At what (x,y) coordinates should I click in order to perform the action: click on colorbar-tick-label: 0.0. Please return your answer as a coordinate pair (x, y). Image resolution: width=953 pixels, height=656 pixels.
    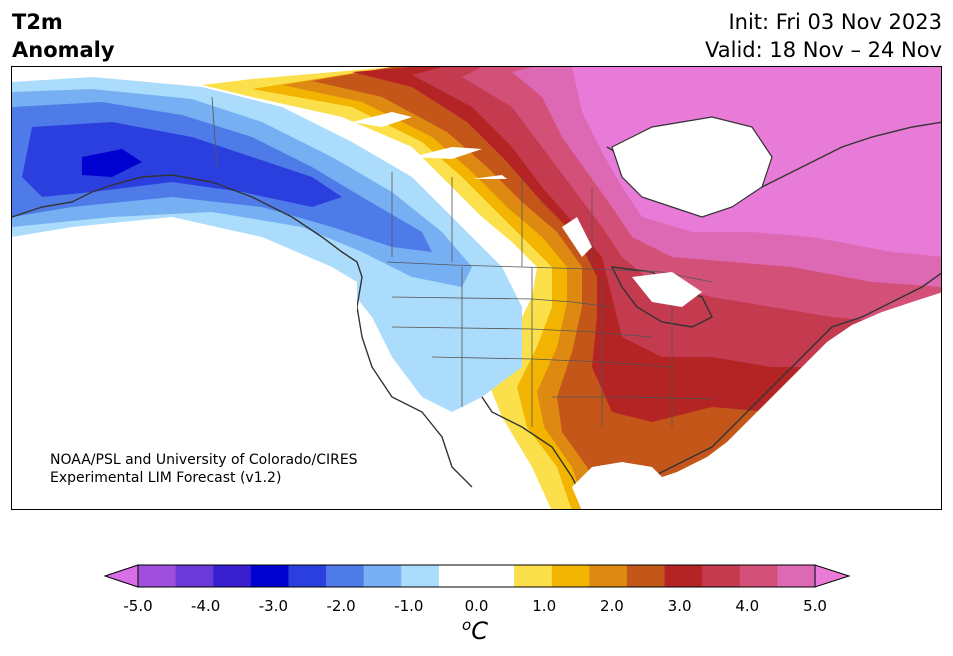
    Looking at the image, I should click on (476, 606).